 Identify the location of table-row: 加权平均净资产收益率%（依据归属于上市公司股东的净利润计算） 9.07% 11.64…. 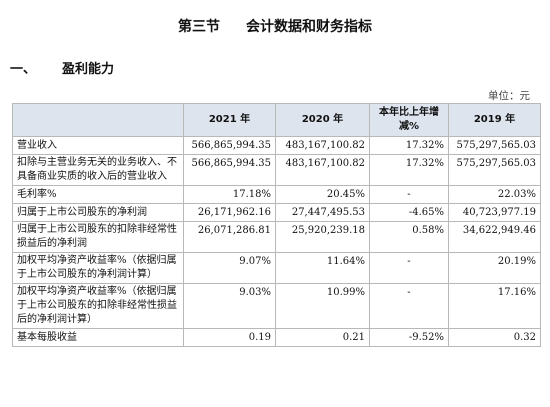
(276, 268).